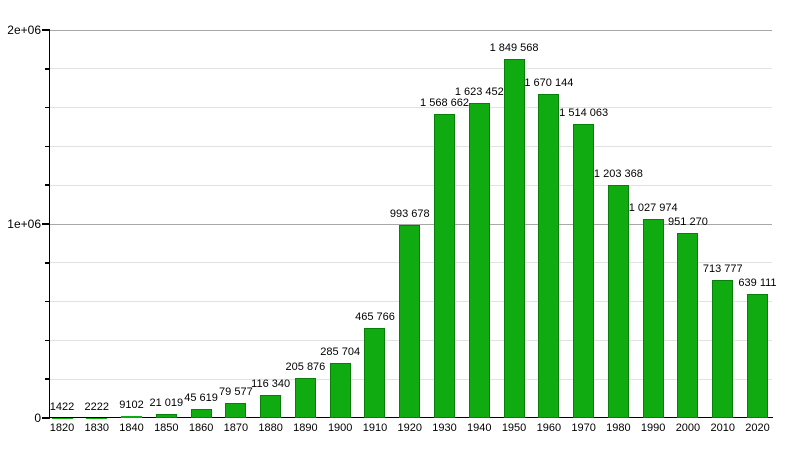 The height and width of the screenshot is (450, 800). What do you see at coordinates (722, 268) in the screenshot?
I see `bar-value-label: 713 777` at bounding box center [722, 268].